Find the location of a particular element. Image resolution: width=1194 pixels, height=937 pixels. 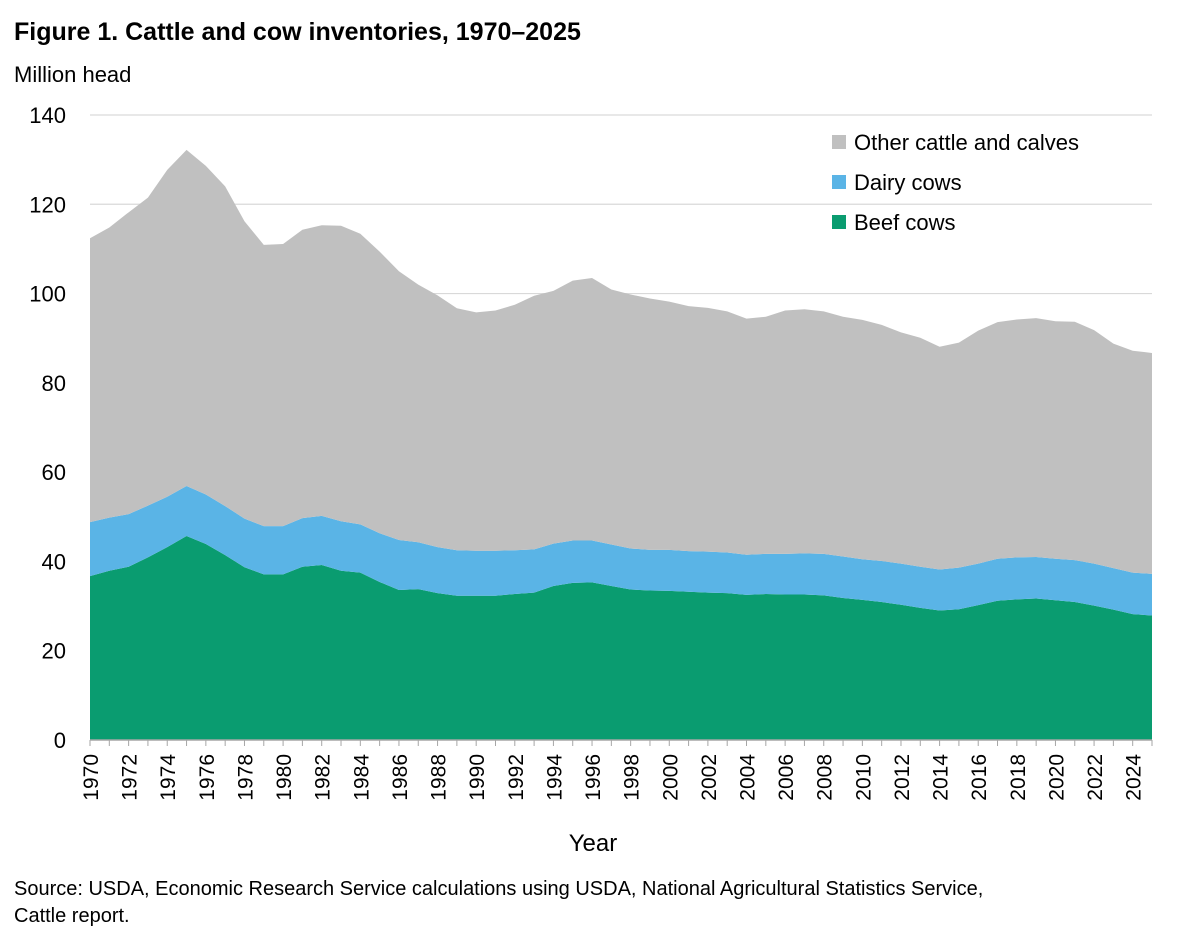

x-tick-label: 1998 is located at coordinates (632, 777).